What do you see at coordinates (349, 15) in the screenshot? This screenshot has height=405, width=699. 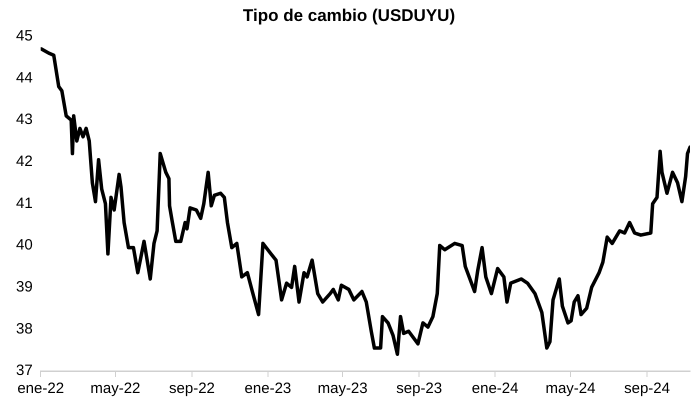 I see `chart-title: Tipo de cambio (USDUYU)` at bounding box center [349, 15].